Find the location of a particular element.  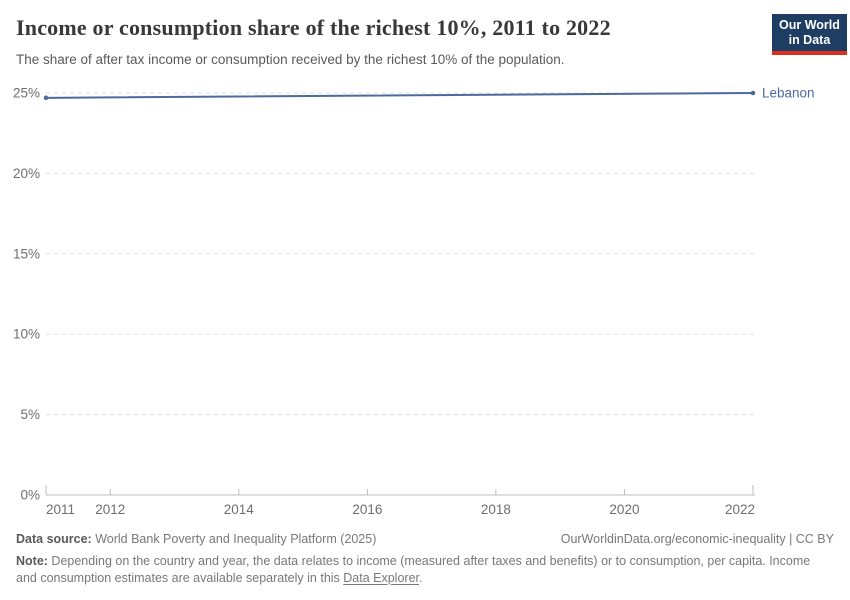

x-tick-label: 2016 is located at coordinates (367, 509).